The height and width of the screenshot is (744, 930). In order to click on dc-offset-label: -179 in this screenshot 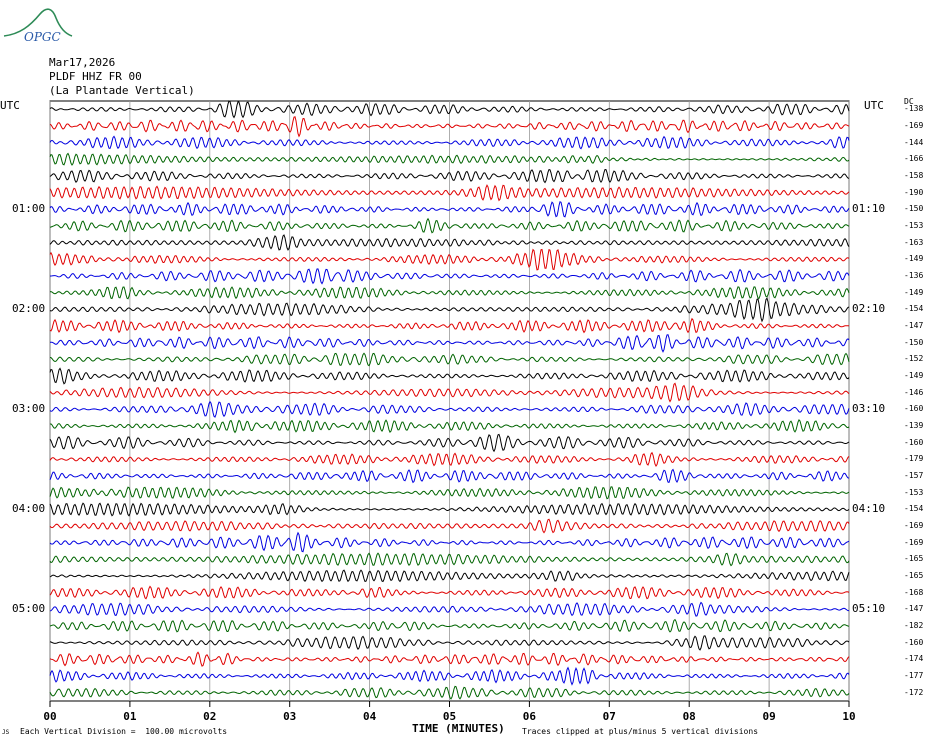, I will do `click(914, 459)`.